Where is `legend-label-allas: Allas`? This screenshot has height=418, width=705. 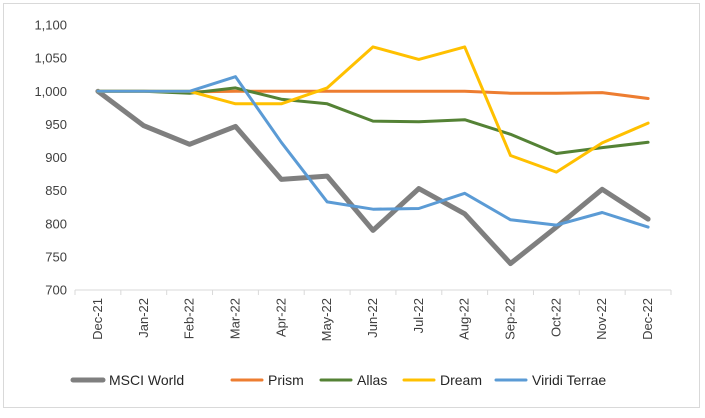 legend-label-allas: Allas is located at coordinates (372, 380).